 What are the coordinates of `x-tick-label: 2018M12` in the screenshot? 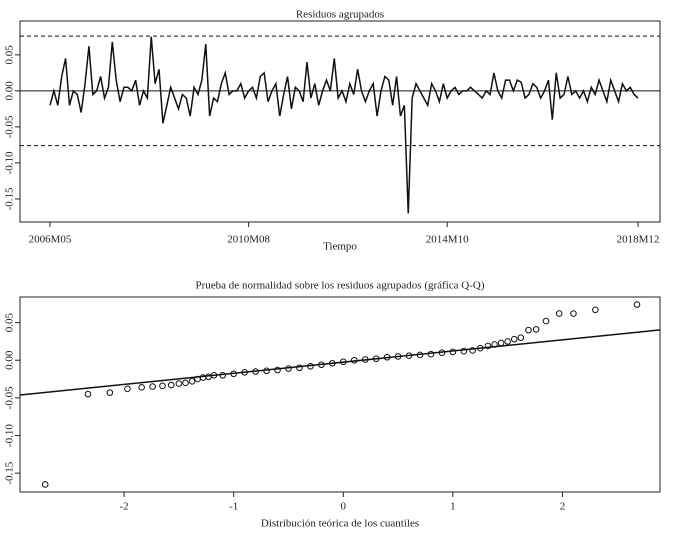 It's located at (638, 240).